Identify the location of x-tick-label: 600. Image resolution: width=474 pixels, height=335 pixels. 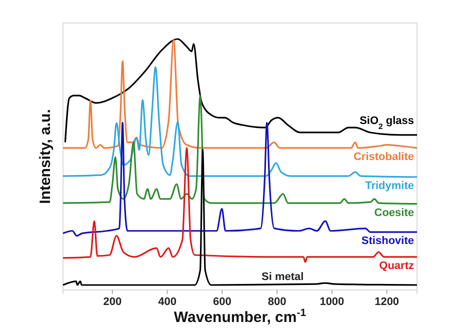
(222, 302).